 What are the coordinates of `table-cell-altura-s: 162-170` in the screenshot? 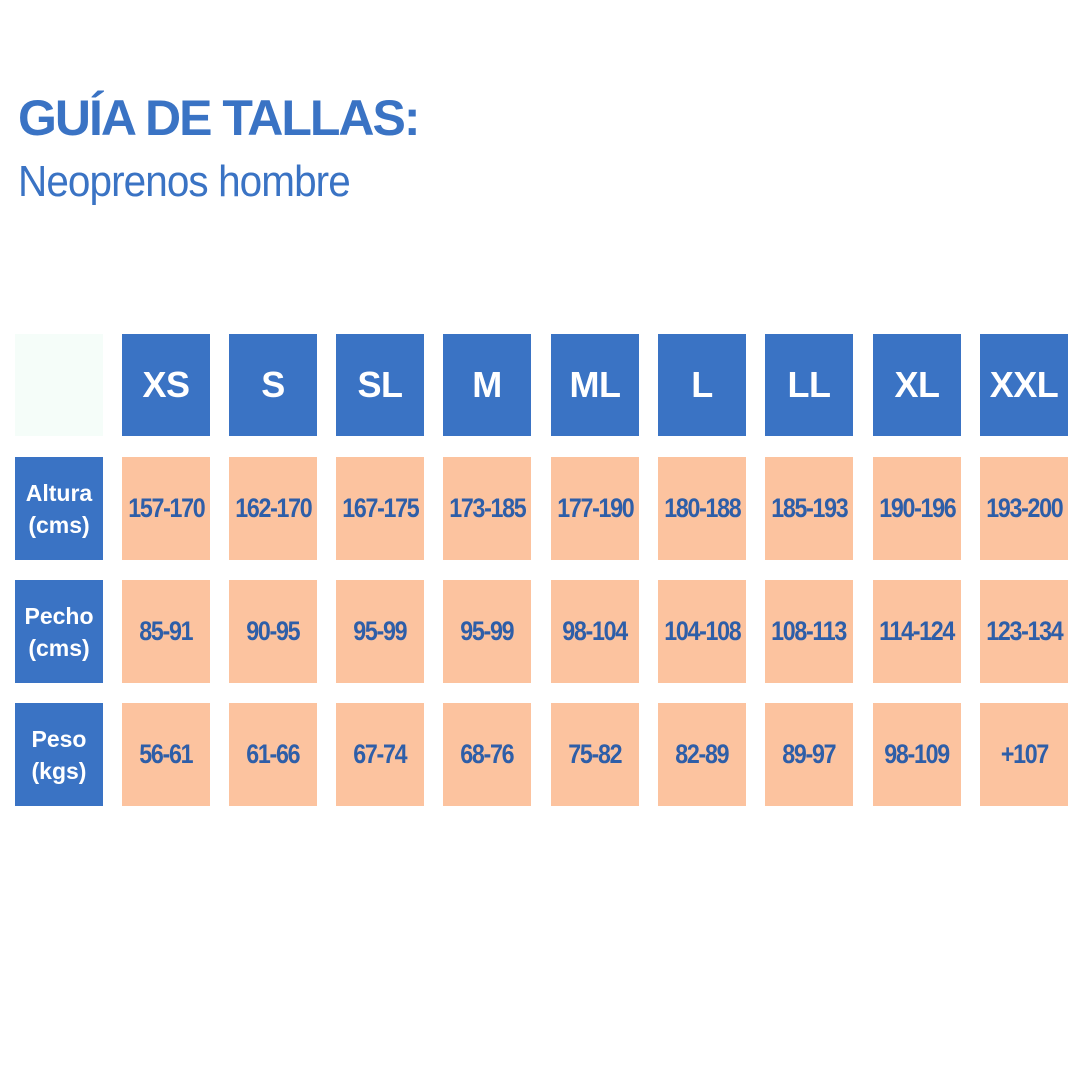 It's located at (273, 508).